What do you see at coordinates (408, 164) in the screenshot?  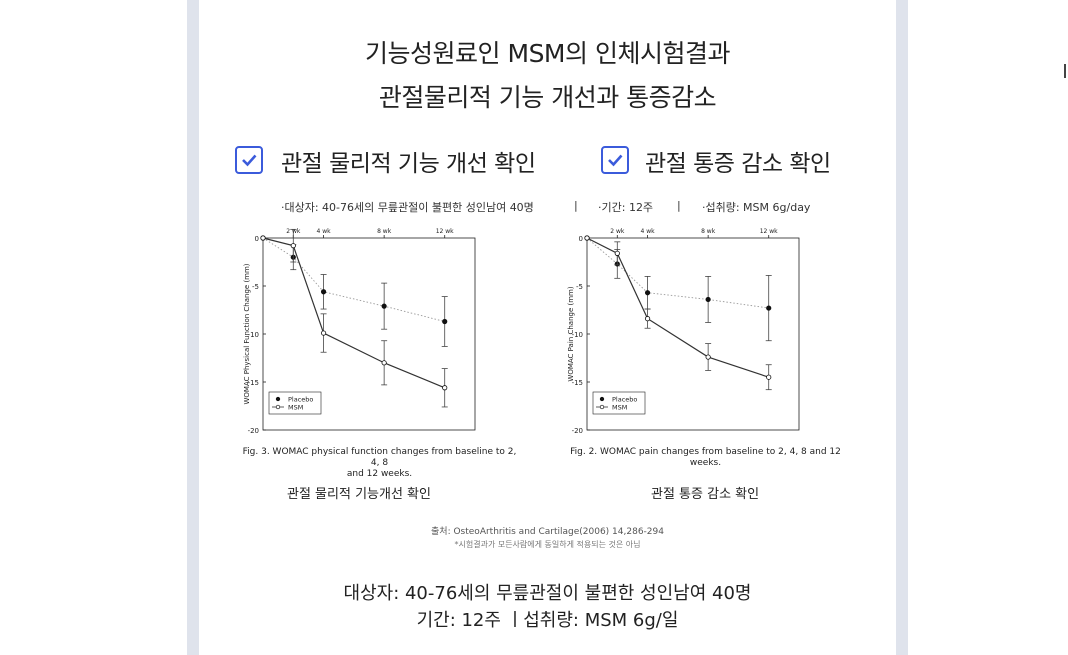 I see `check-label-function: 관절 물리적 기능 개선 확인` at bounding box center [408, 164].